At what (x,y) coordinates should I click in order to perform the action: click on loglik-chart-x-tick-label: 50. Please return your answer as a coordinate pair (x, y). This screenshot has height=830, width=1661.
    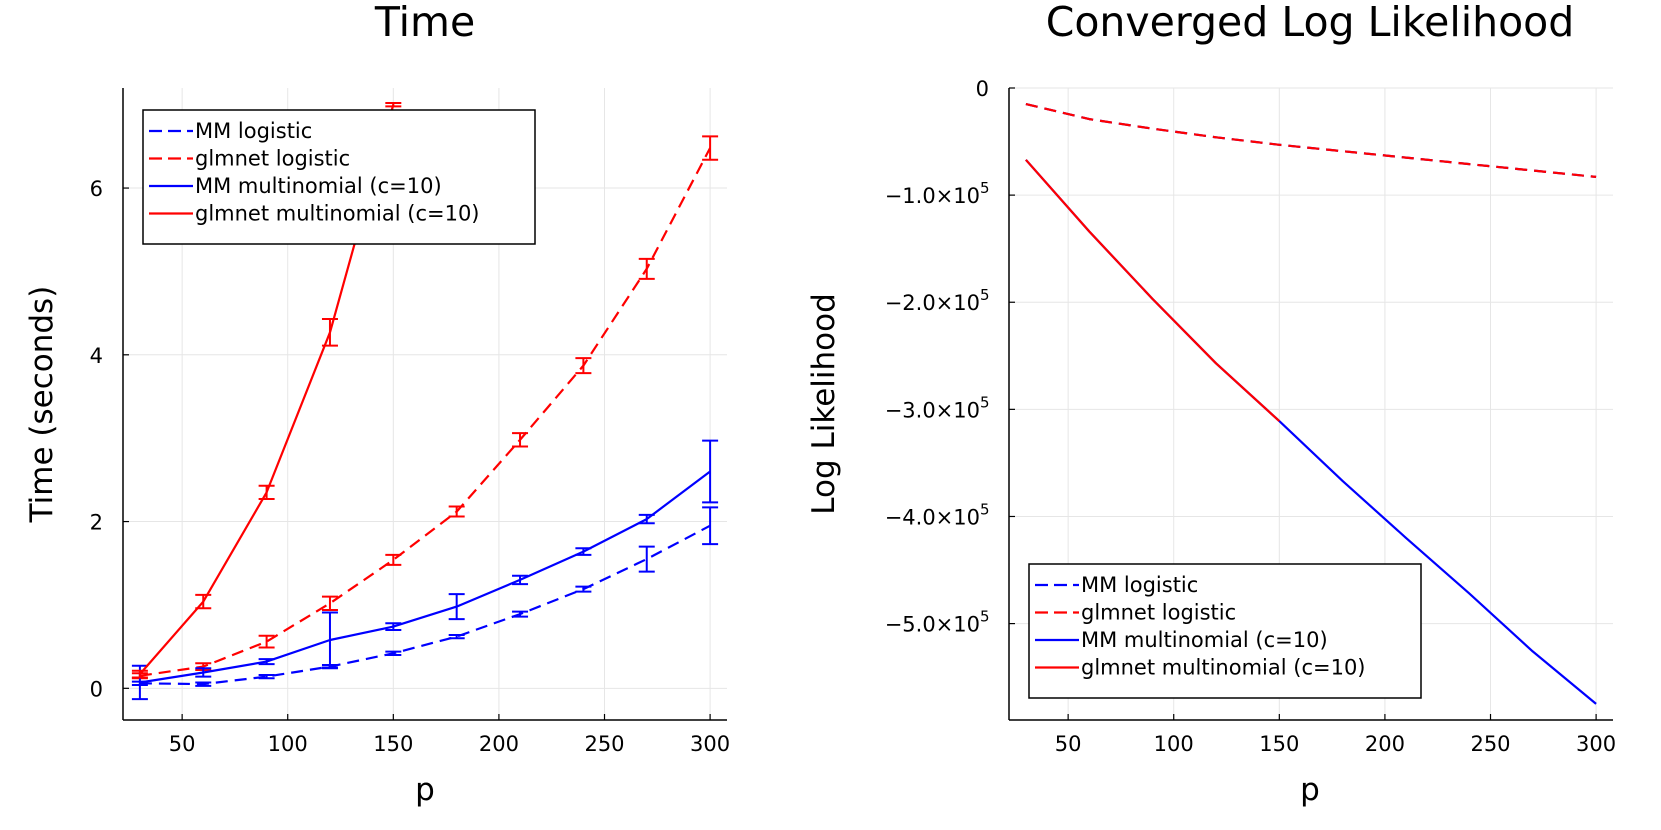
    Looking at the image, I should click on (1068, 744).